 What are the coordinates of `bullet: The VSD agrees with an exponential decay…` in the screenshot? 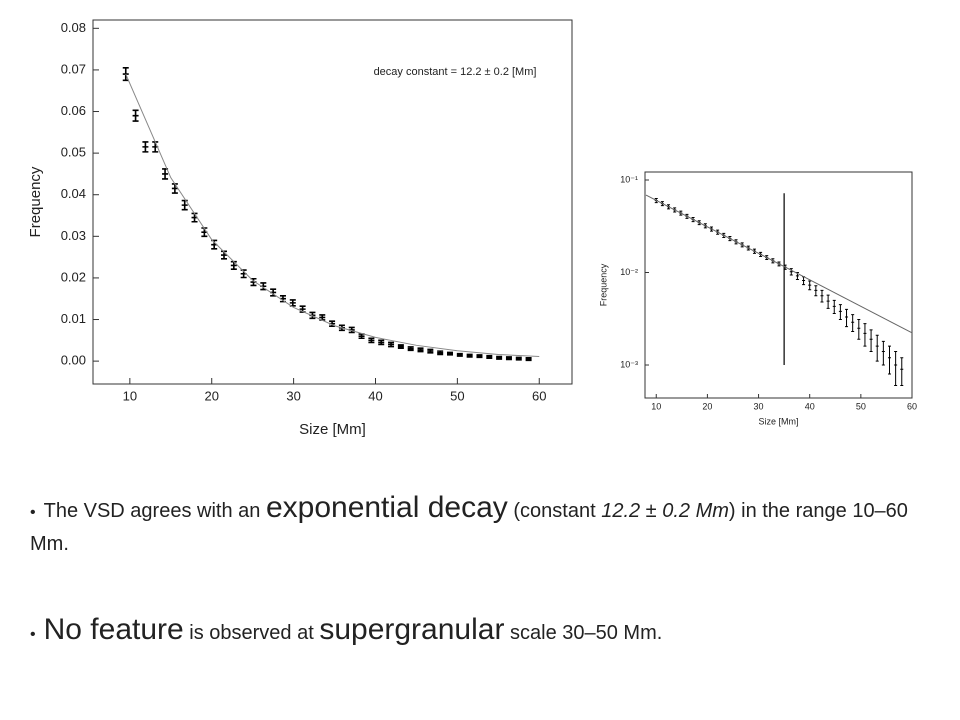 It's located at (475, 522).